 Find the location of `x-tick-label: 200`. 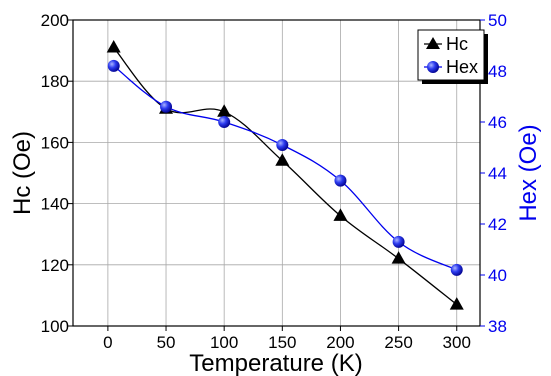

x-tick-label: 200 is located at coordinates (340, 342).